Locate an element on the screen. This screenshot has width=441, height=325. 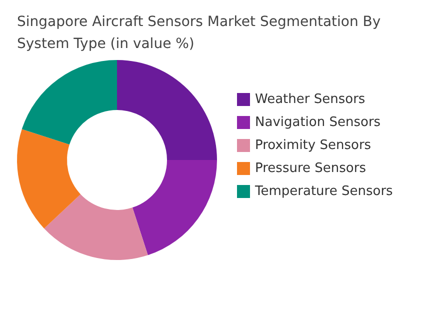
legend-label: Pressure Sensors is located at coordinates (310, 168).